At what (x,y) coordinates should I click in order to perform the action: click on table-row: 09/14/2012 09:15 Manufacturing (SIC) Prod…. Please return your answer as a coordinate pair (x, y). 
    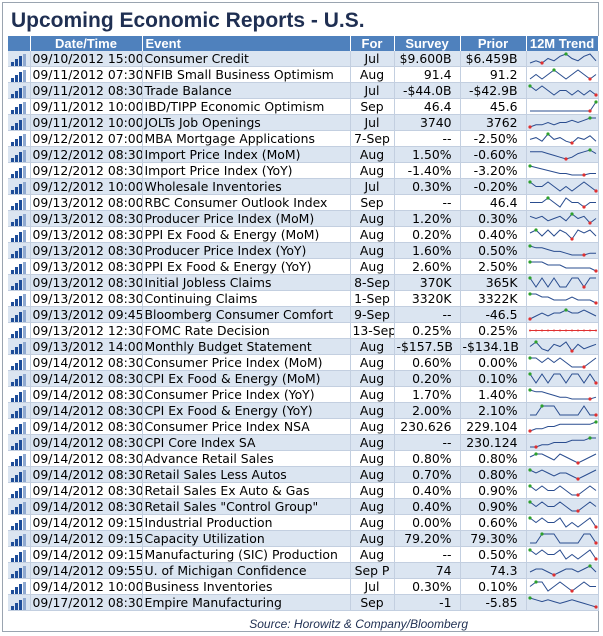
    Looking at the image, I should click on (303, 554).